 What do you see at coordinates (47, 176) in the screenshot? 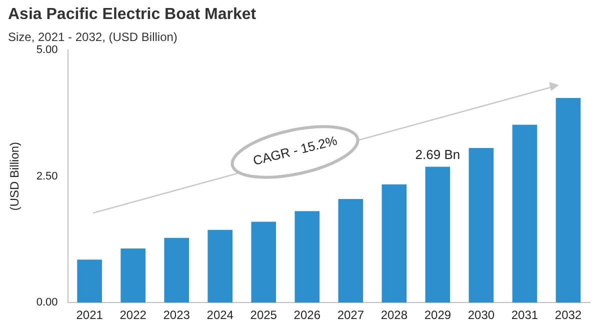
I see `y-tick-label: 2.50` at bounding box center [47, 176].